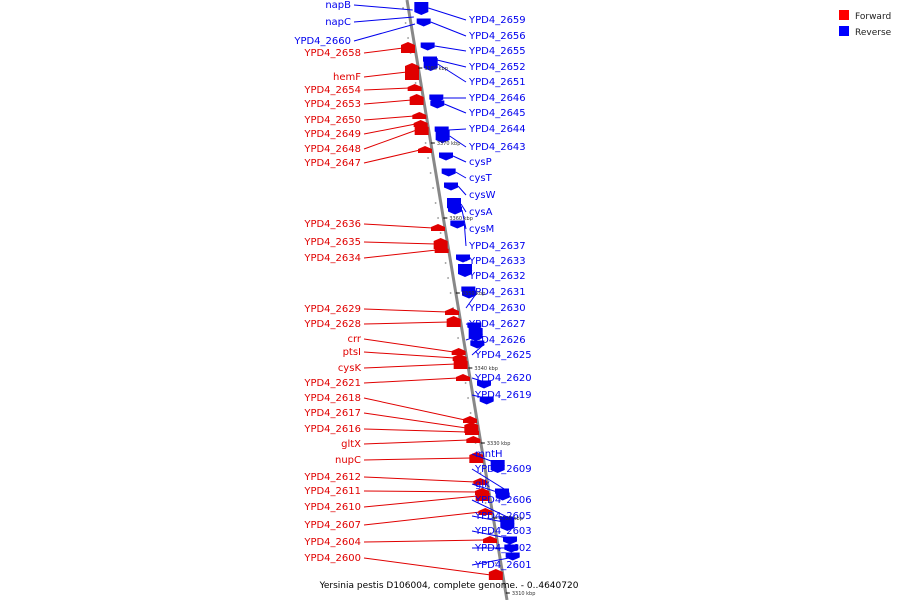 This screenshot has height=600, width=900. I want to click on gene-label: YPD4_2609, so click(503, 469).